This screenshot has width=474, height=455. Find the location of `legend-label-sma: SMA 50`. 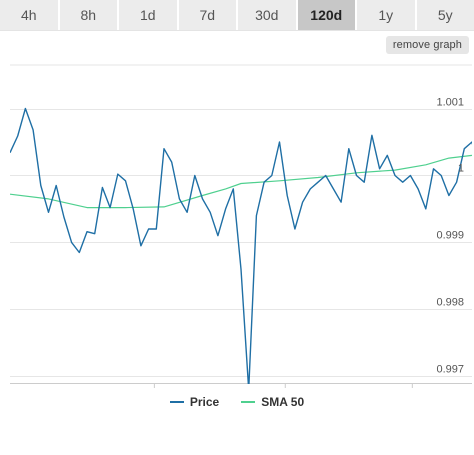

legend-label-sma: SMA 50 is located at coordinates (283, 402).